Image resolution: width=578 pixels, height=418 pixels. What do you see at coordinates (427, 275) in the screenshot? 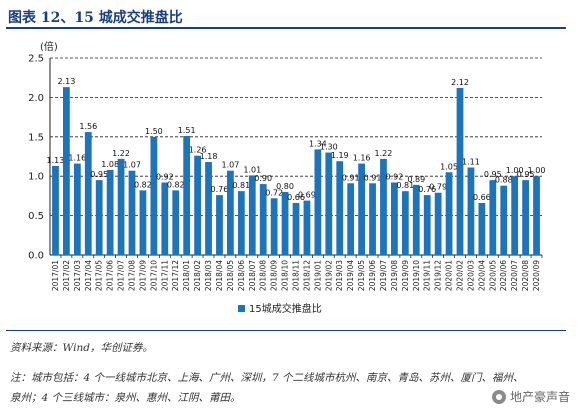
I see `x-tick-label: 2019/11` at bounding box center [427, 275].